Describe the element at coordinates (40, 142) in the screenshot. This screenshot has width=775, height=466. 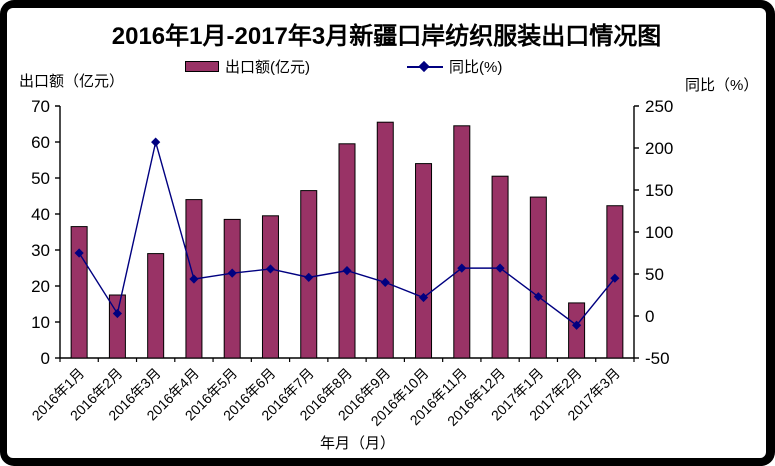
I see `left-axis-tick-label: 60` at that location.